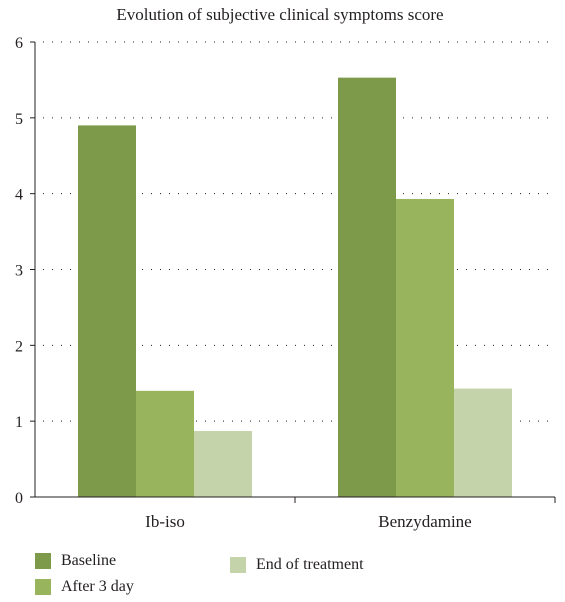 Image resolution: width=565 pixels, height=602 pixels. Describe the element at coordinates (19, 498) in the screenshot. I see `y-tick-label: 0` at that location.